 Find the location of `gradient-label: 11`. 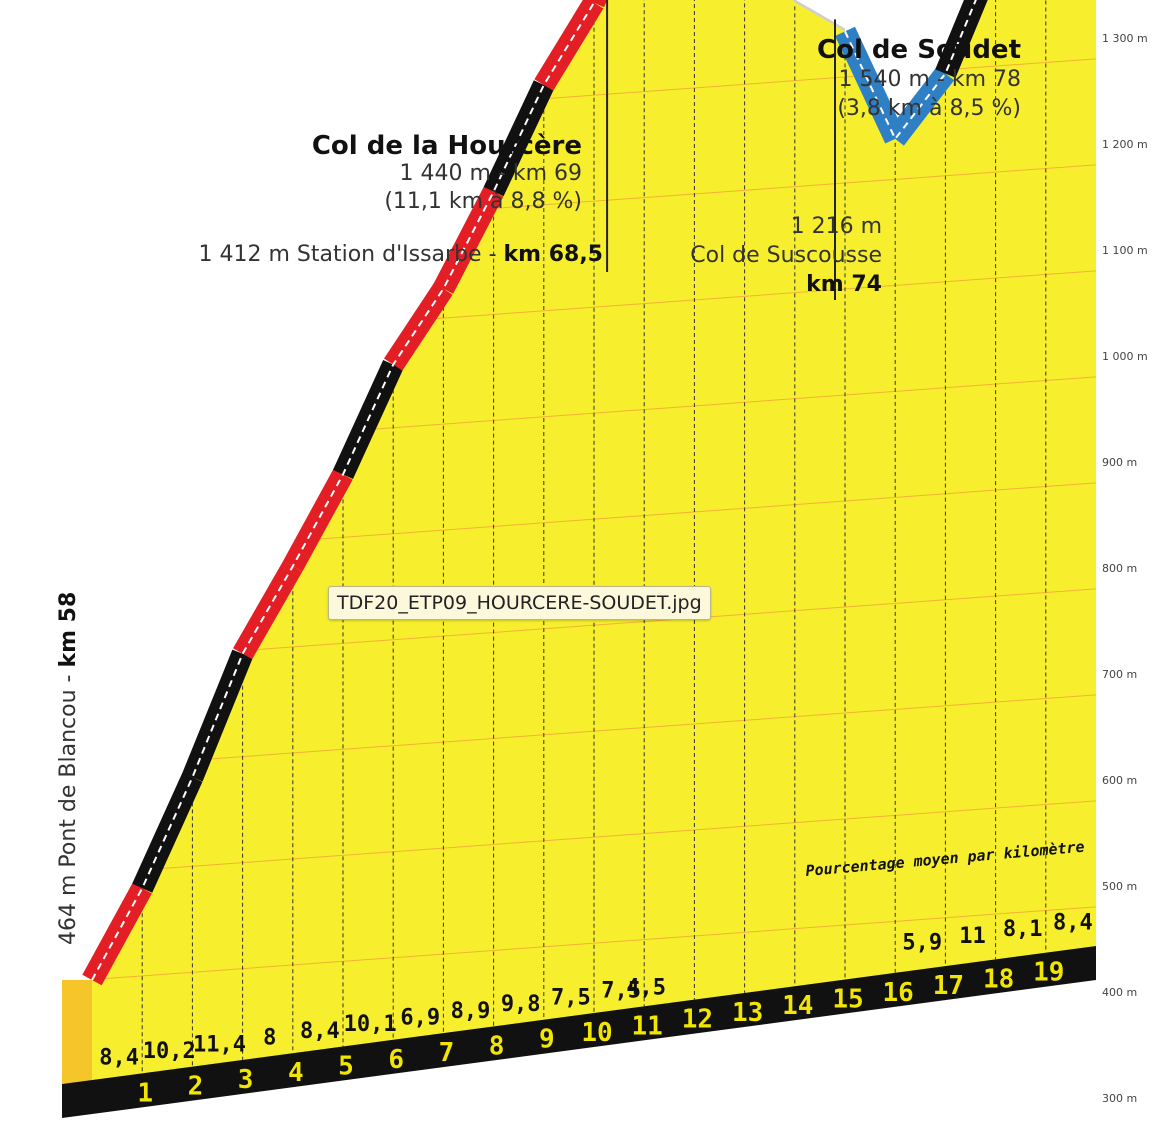

gradient-label: 11 is located at coordinates (972, 936).